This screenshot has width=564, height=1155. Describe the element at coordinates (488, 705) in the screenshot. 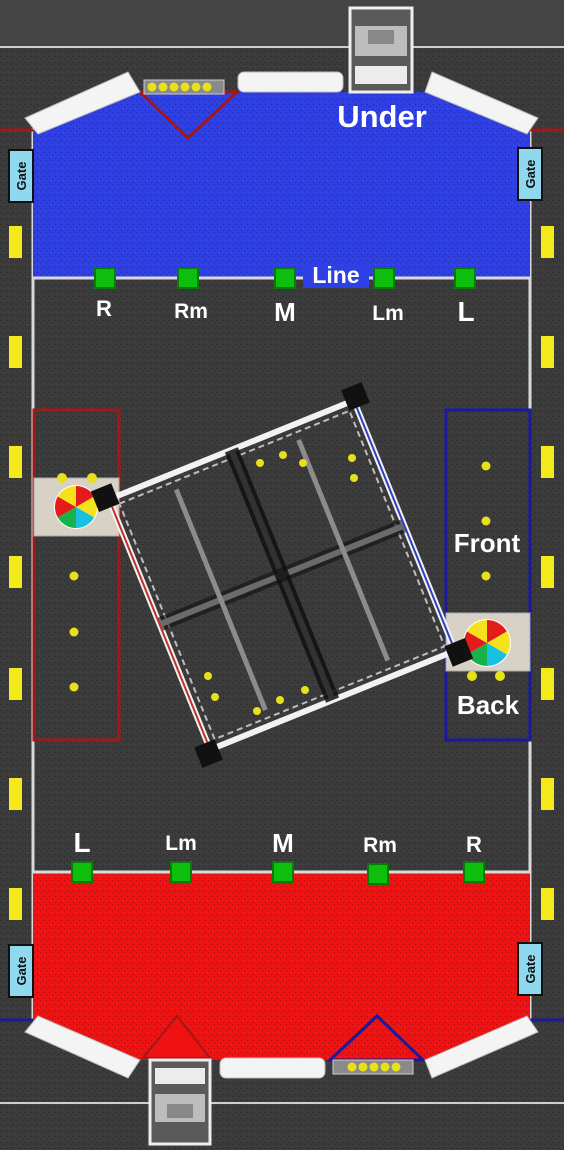

I see `back-label: Back` at that location.